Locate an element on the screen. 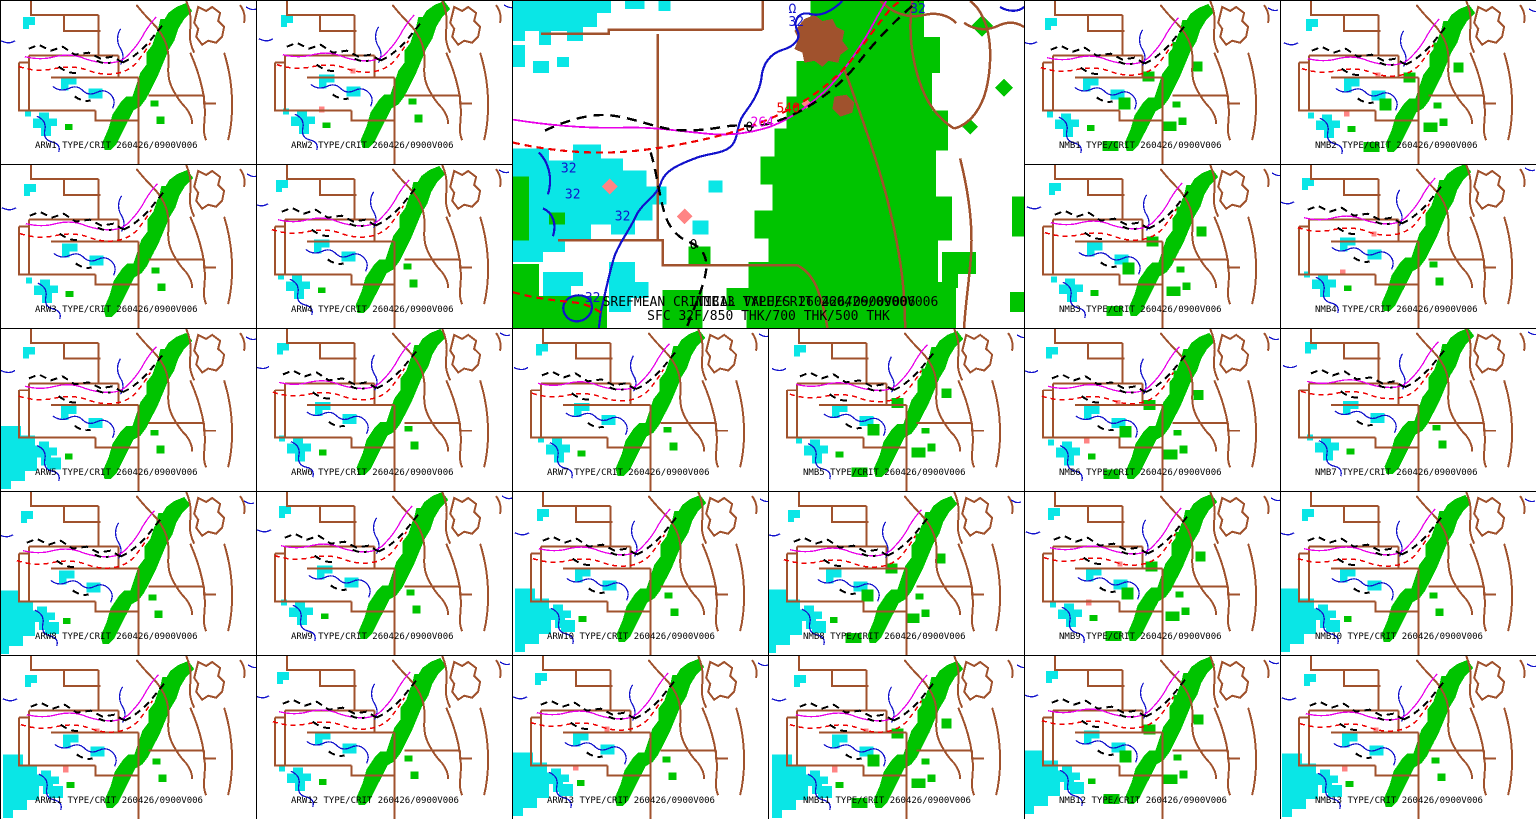 The height and width of the screenshot is (819, 1536). mean-title: SREFMEAN CRITICAL VALUES 260426/0900V006 is located at coordinates (759, 302).